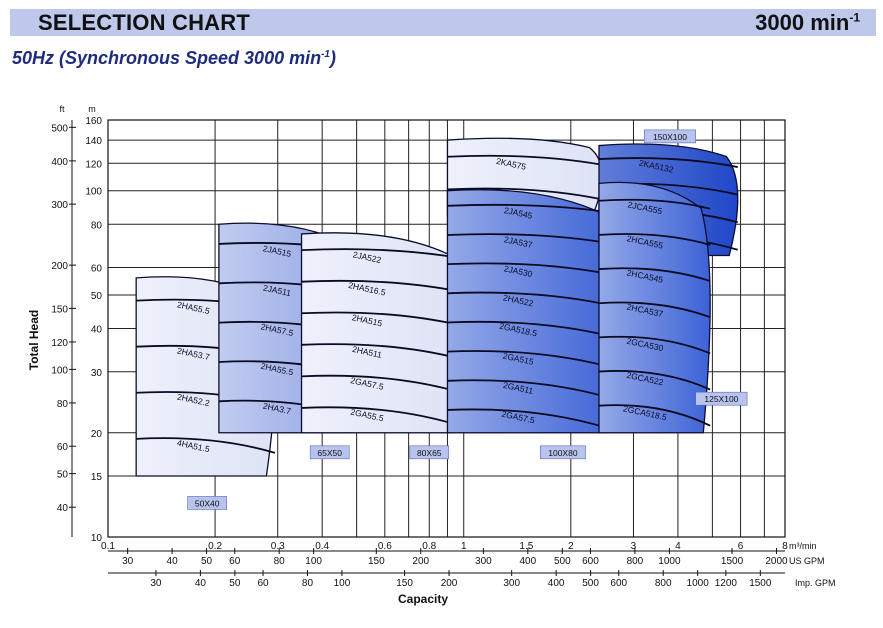  Describe the element at coordinates (464, 546) in the screenshot. I see `x-tick-m3min: 1` at that location.